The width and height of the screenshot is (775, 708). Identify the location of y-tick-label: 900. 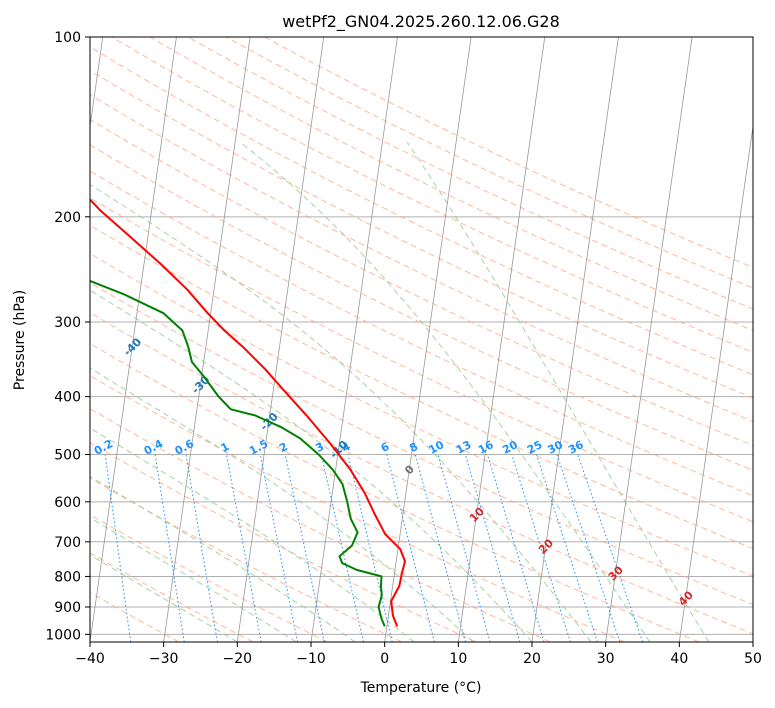
(67, 608).